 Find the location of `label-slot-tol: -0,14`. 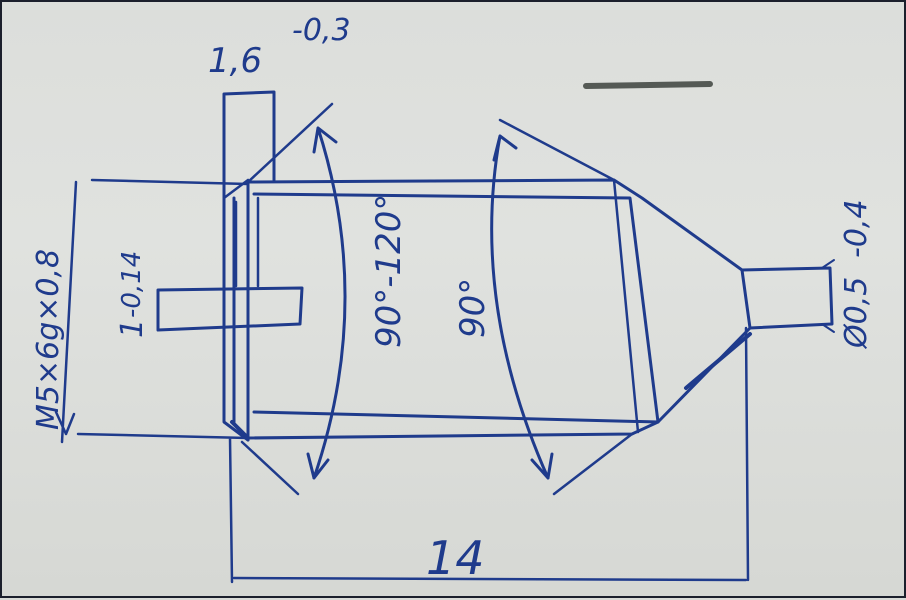

label-slot-tol: -0,14 is located at coordinates (132, 284).